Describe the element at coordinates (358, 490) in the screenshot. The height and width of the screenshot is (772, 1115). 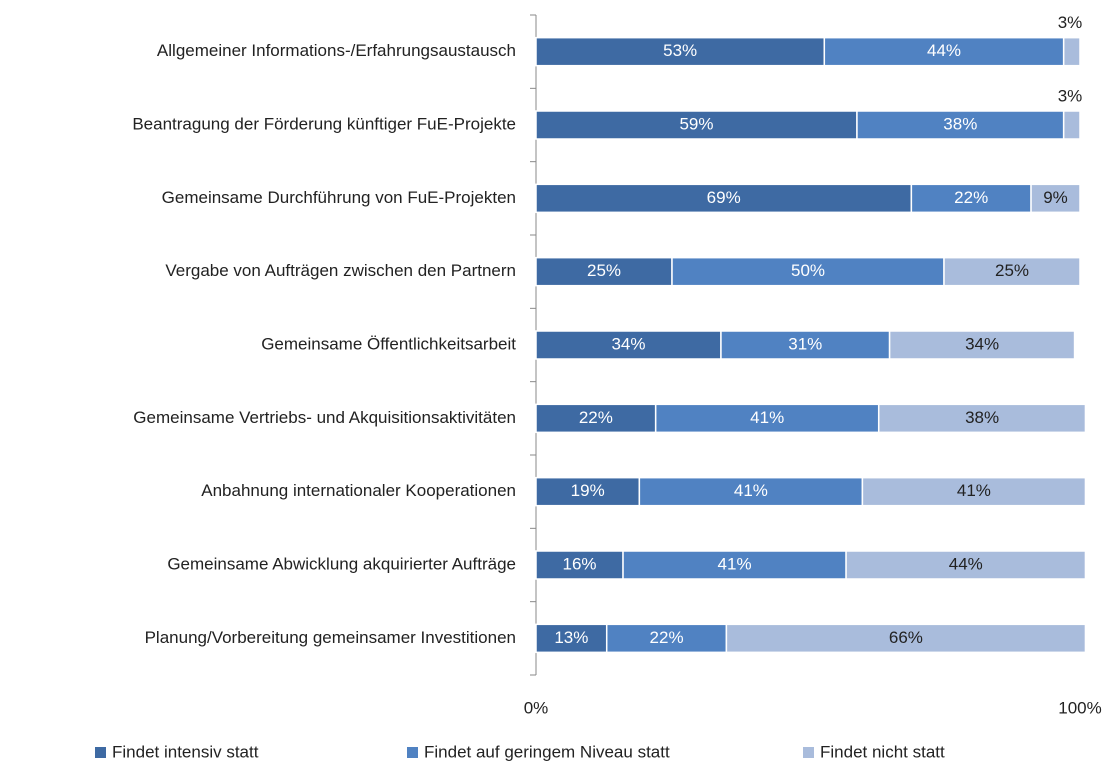
I see `category-label: Anbahnung internationaler Kooperationen` at that location.